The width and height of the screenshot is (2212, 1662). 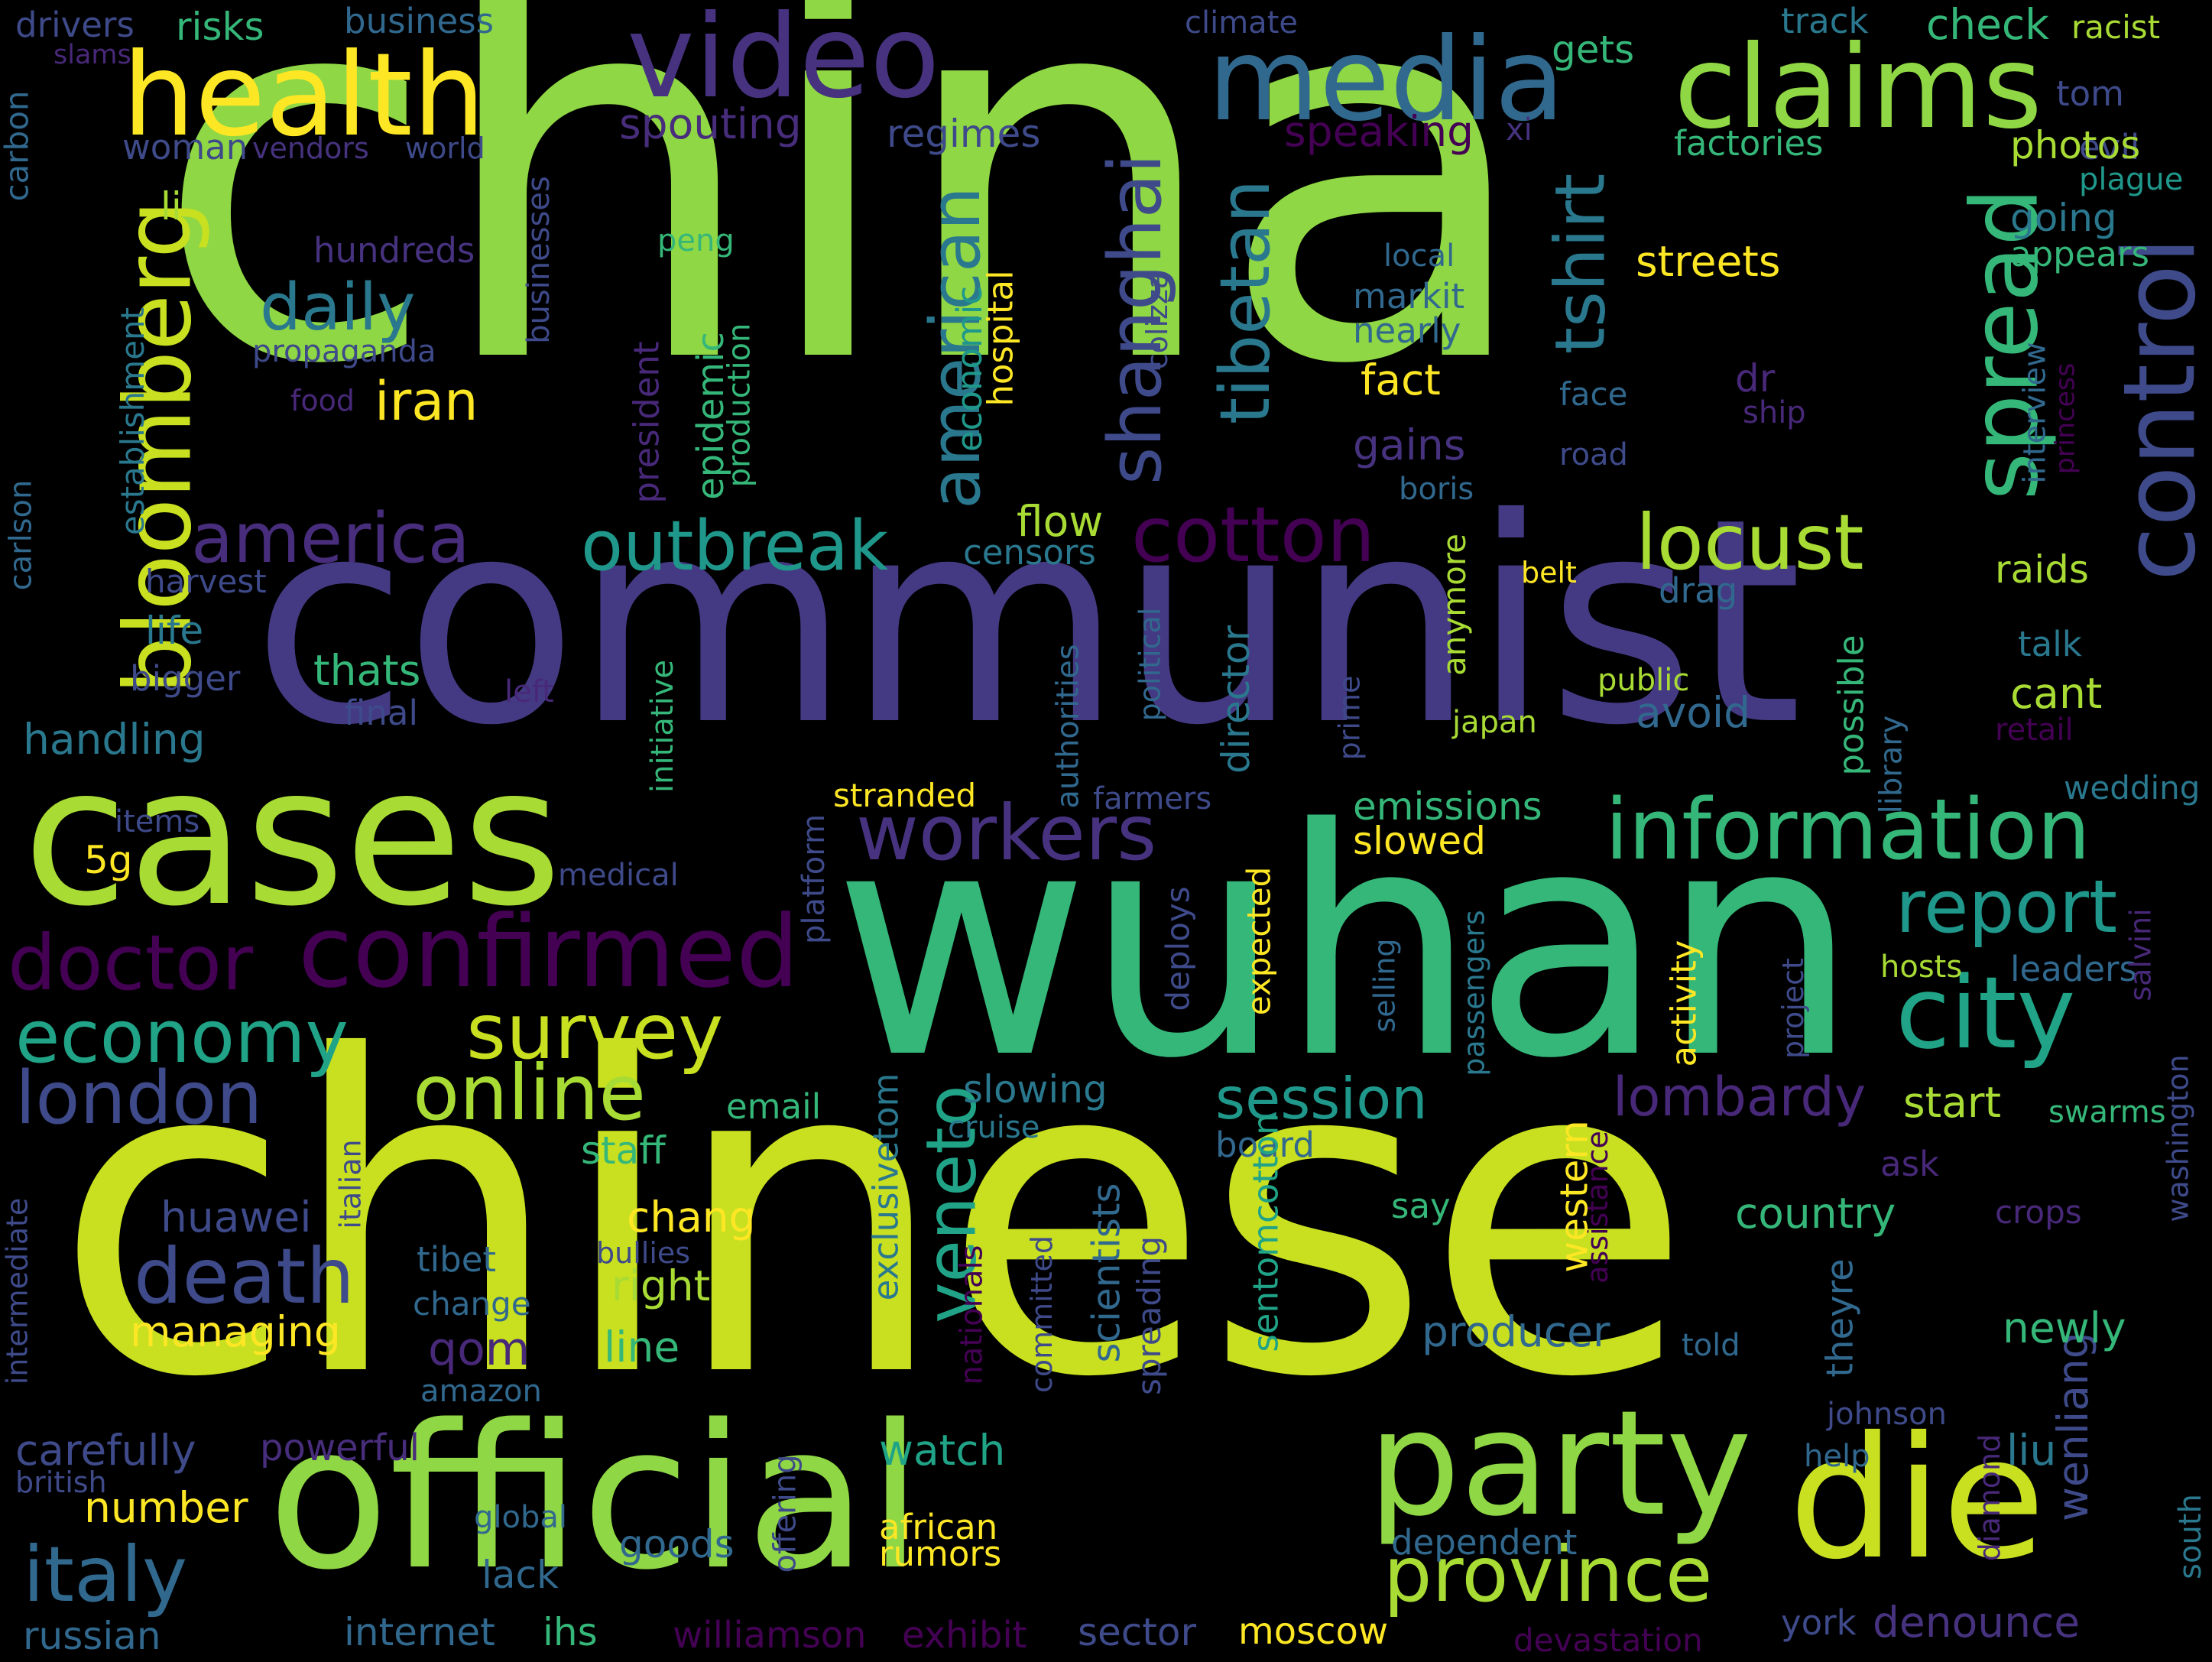 What do you see at coordinates (1917, 1498) in the screenshot?
I see `word-die: die` at bounding box center [1917, 1498].